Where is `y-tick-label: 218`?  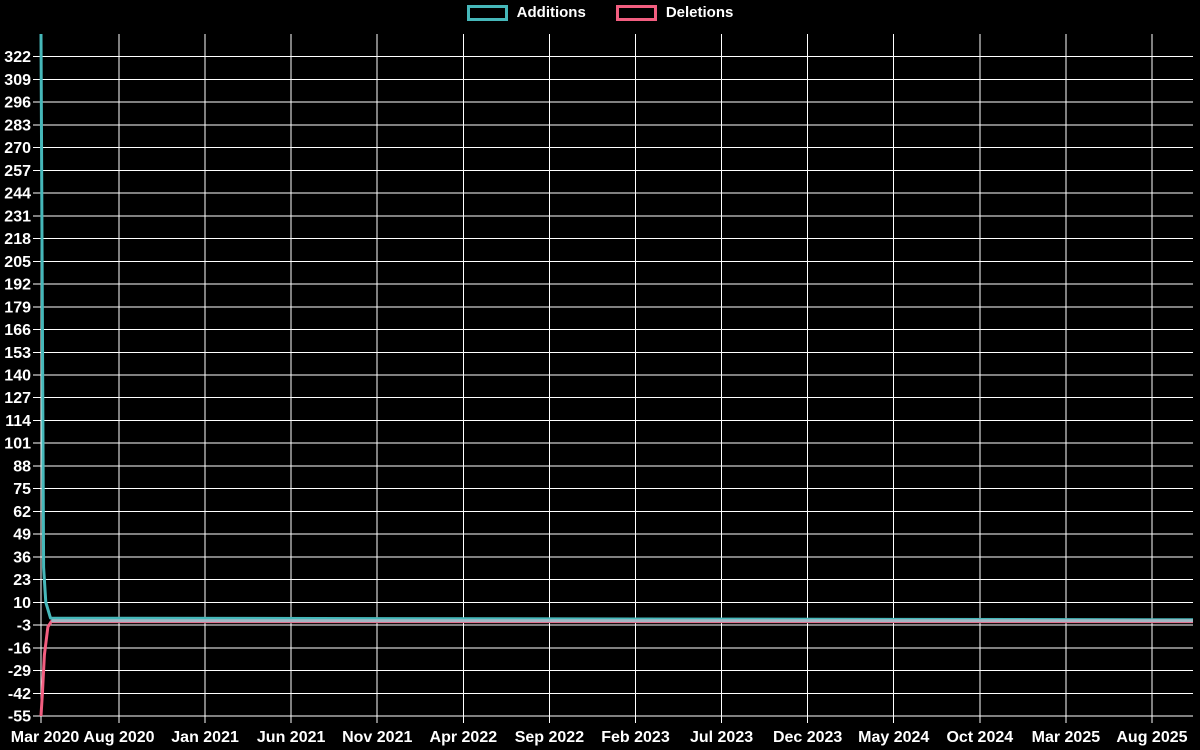 y-tick-label: 218 is located at coordinates (17, 239).